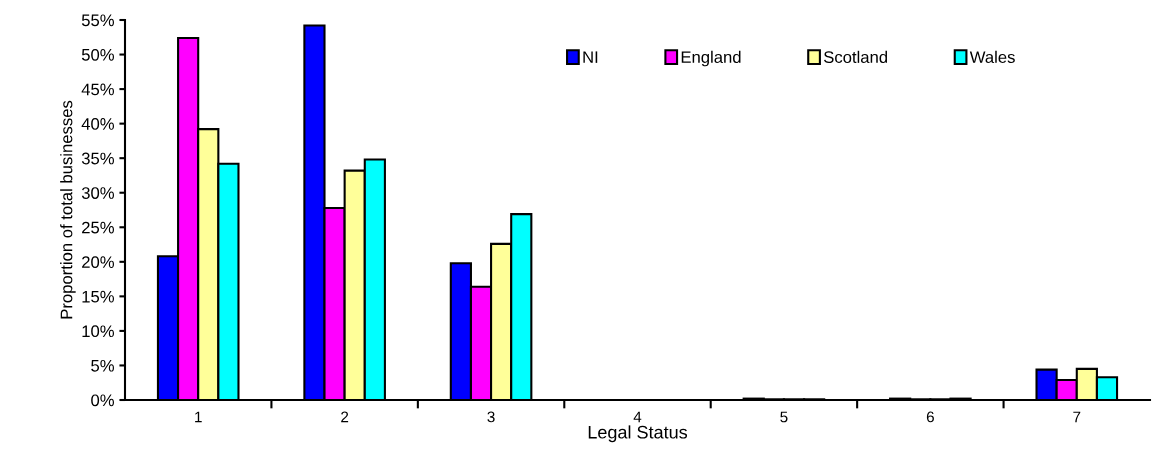  What do you see at coordinates (102, 400) in the screenshot?
I see `y-tick-label: 0%` at bounding box center [102, 400].